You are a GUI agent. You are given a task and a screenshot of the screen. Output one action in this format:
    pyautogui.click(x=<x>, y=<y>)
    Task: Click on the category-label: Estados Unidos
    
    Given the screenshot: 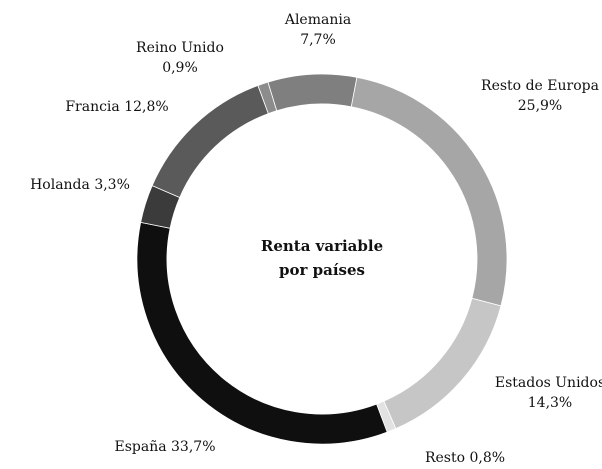 What is the action you would take?
    pyautogui.click(x=548, y=383)
    